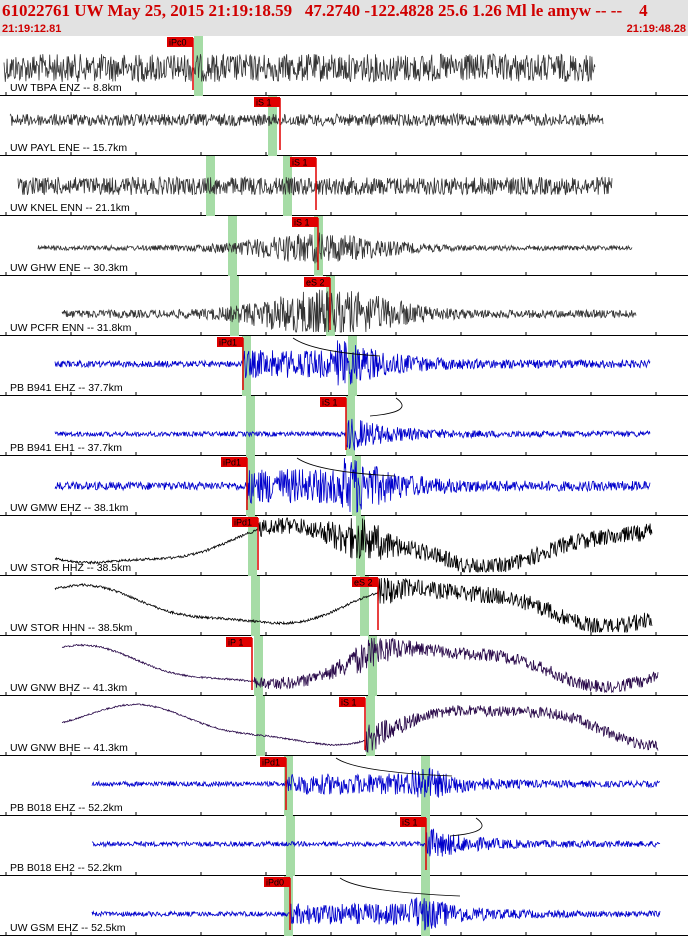 This screenshot has width=688, height=938. Describe the element at coordinates (32, 29) in the screenshot. I see `start-time: 21:19:12.81` at that location.